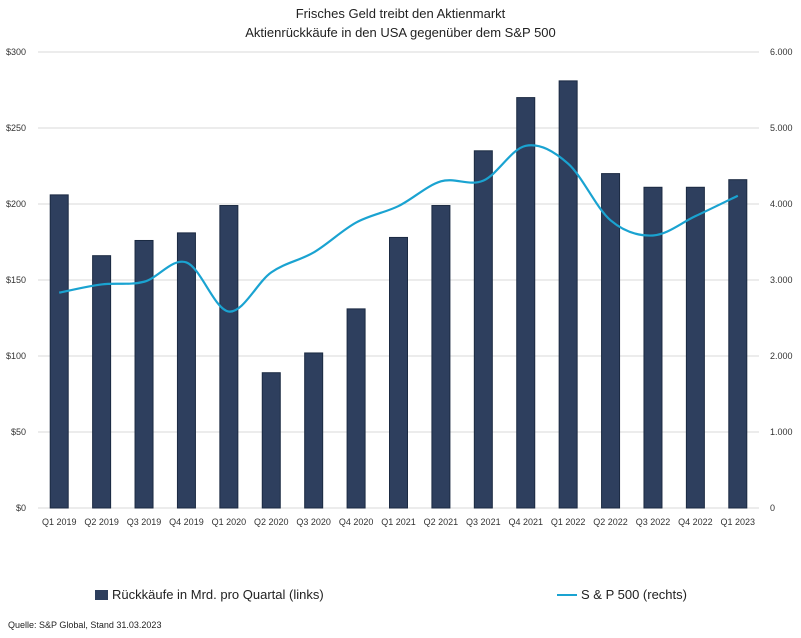  I want to click on legend-bar-label: Rückkäufe in Mrd. pro Quartal (links), so click(218, 594).